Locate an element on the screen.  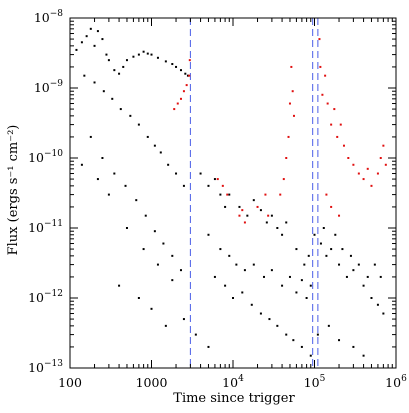
y-tick-label: 10⁻⁸ is located at coordinates (48, 17).